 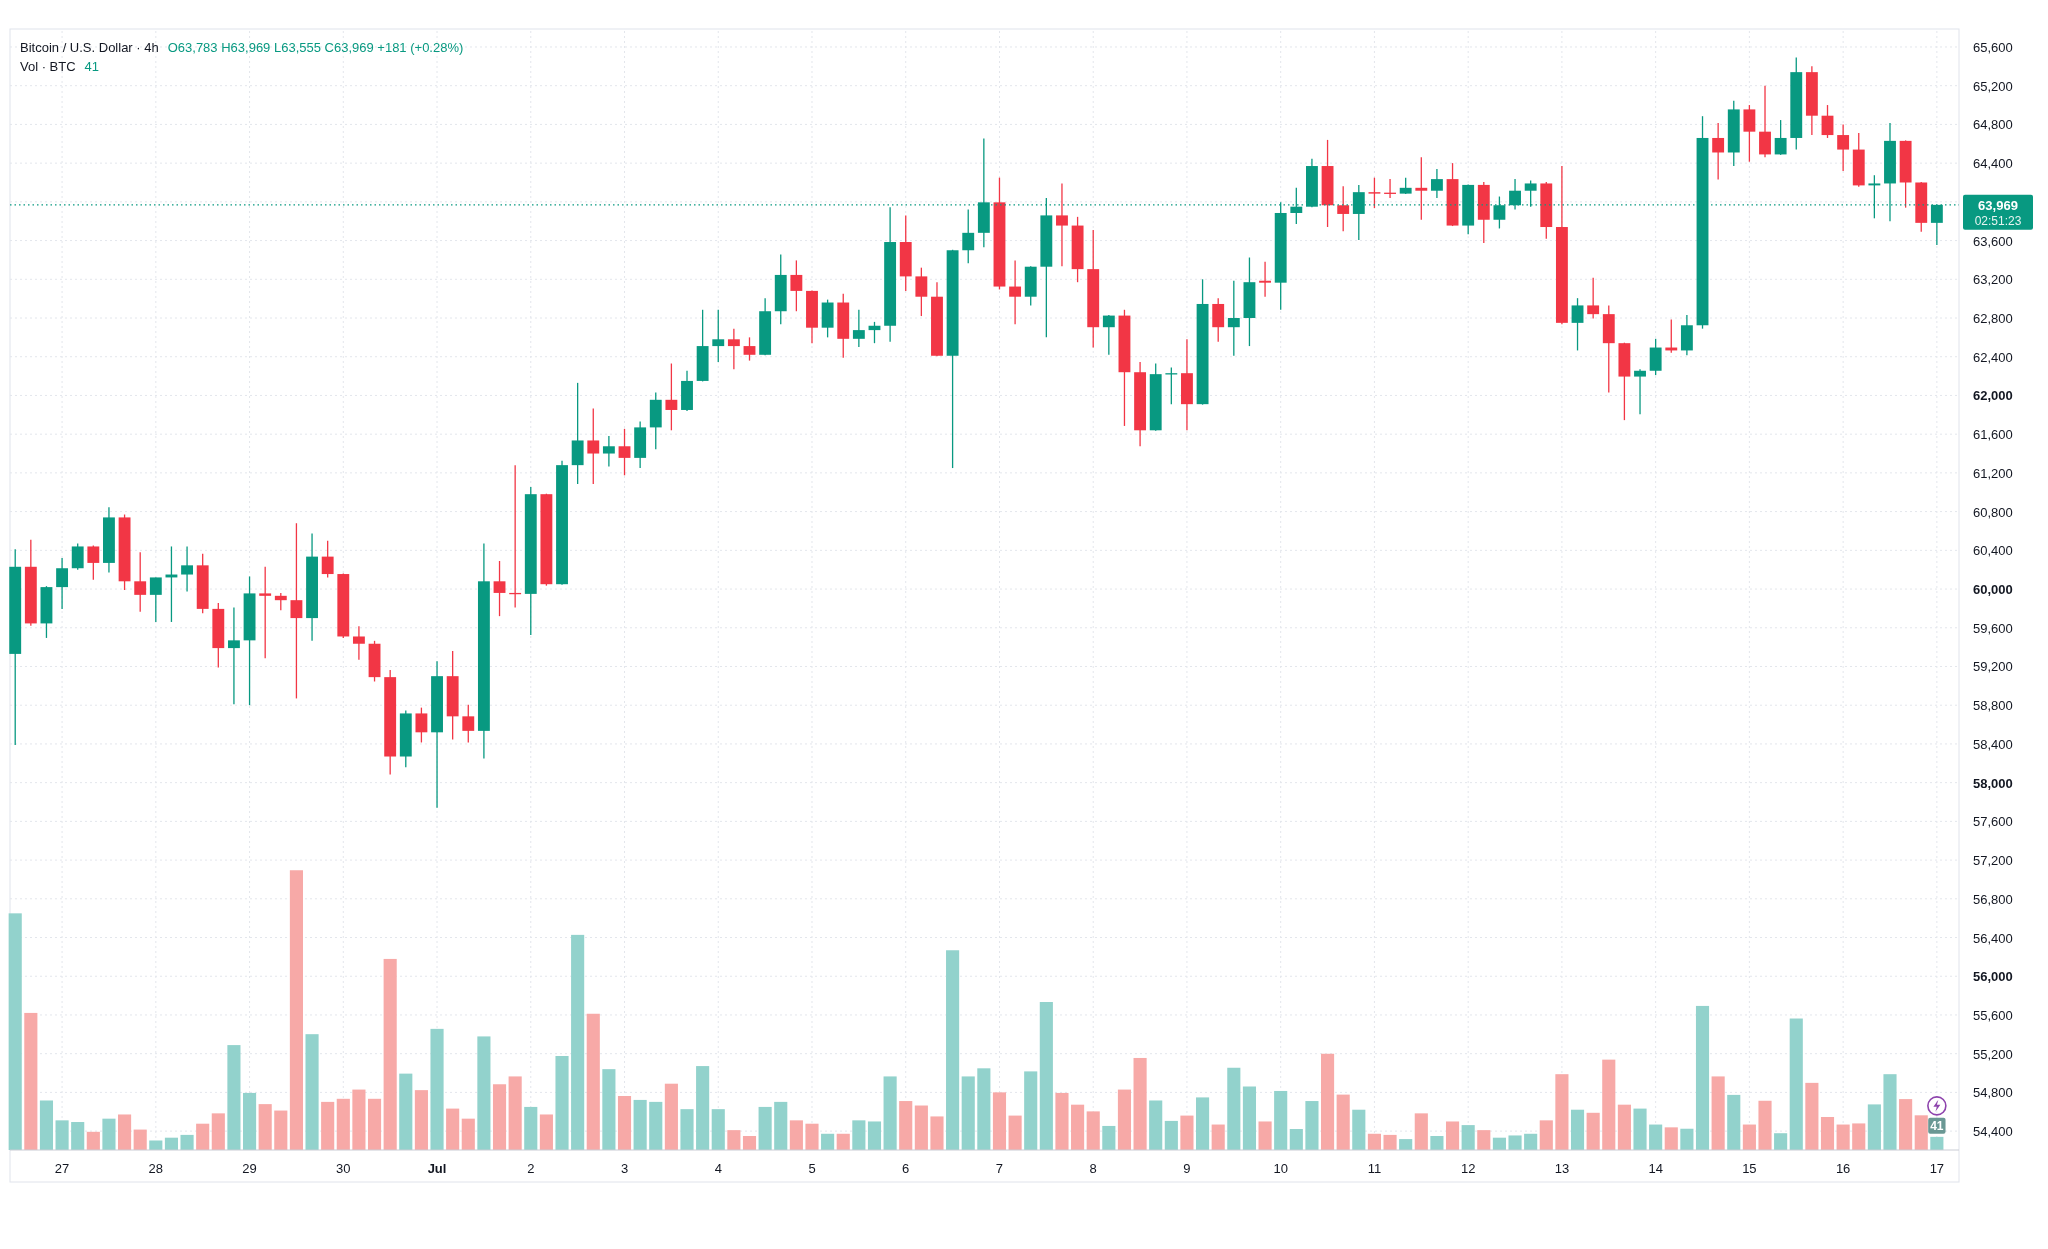 What do you see at coordinates (1993, 860) in the screenshot?
I see `y-tick-label: 57,200` at bounding box center [1993, 860].